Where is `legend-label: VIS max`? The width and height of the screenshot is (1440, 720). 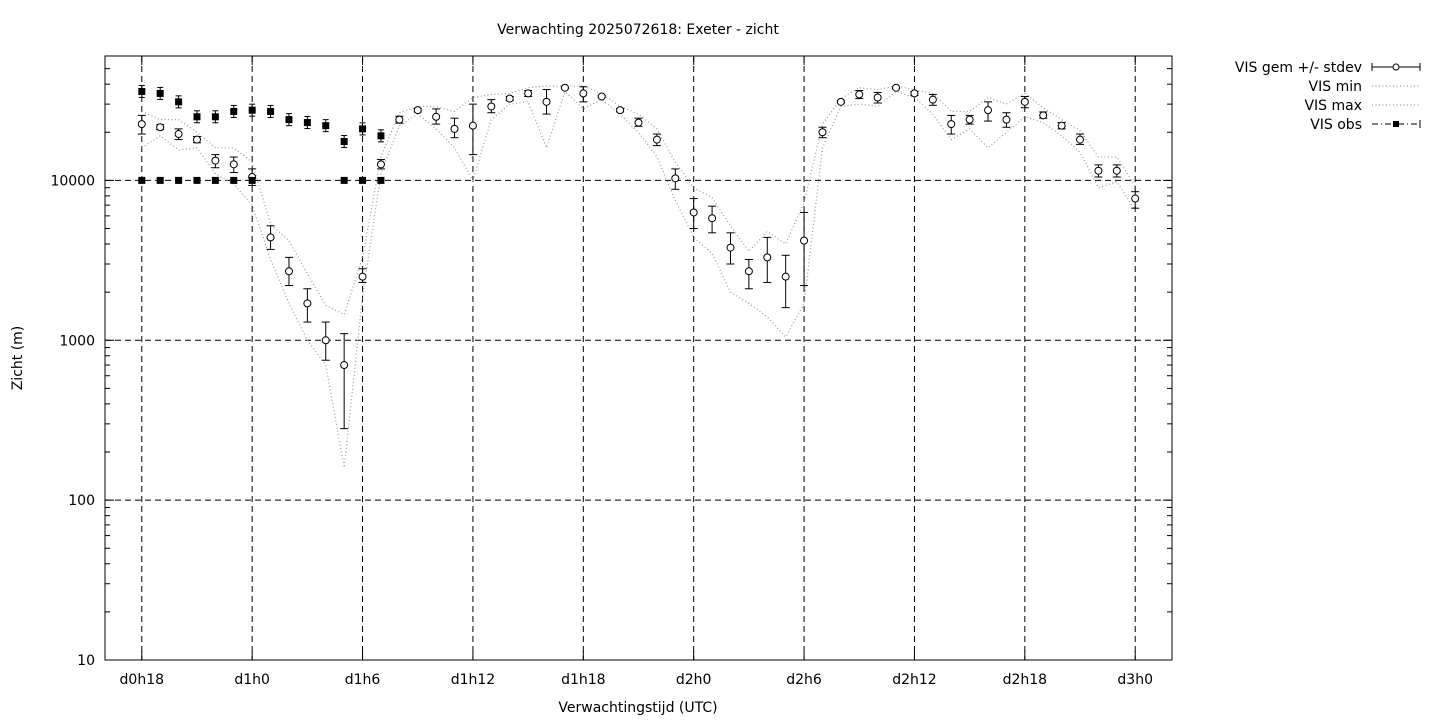
legend-label: VIS max is located at coordinates (1333, 106).